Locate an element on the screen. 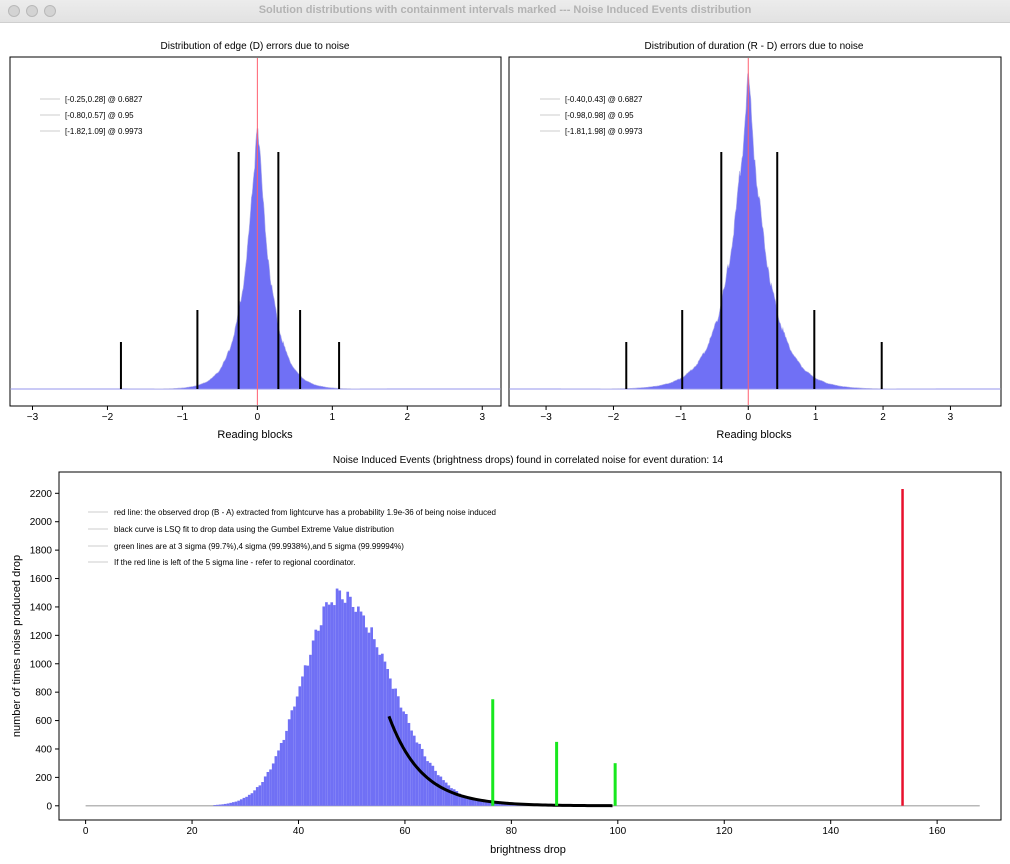 Image resolution: width=1010 pixels, height=864 pixels. y-tick-label: 1000 is located at coordinates (41, 664).